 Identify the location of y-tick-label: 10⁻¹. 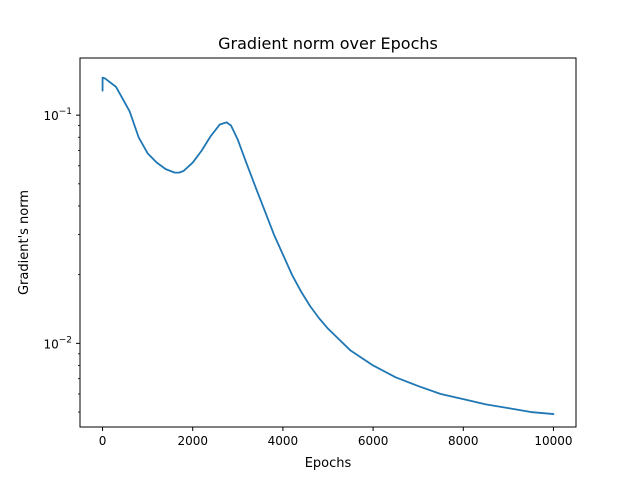
(57, 115).